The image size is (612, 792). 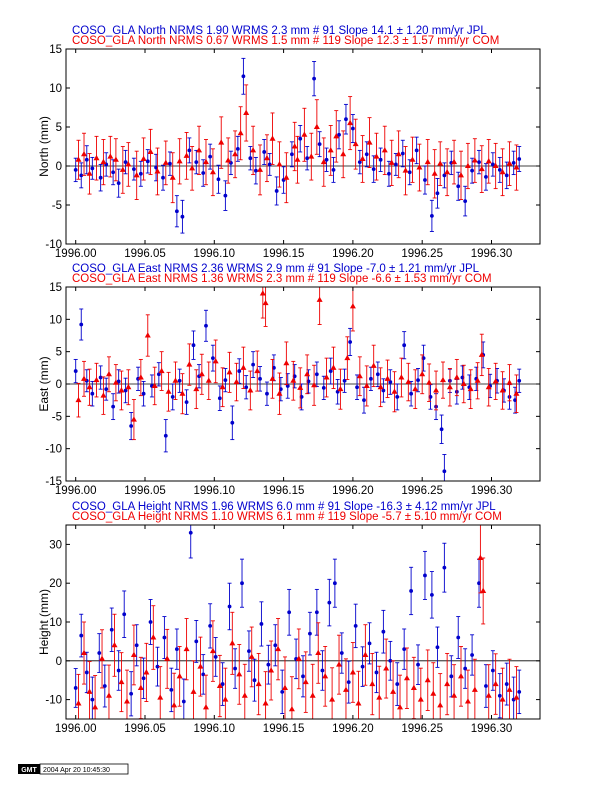 I want to click on east-series-com, so click(x=297, y=364).